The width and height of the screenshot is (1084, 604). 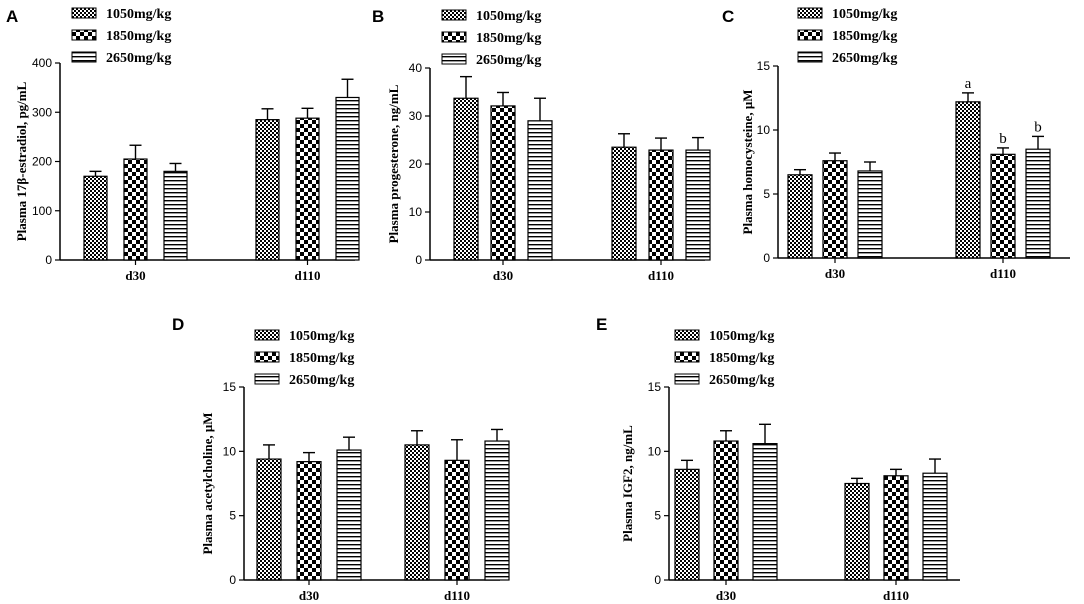 I want to click on legend-label-e-1: 1050mg/kg, so click(x=741, y=336).